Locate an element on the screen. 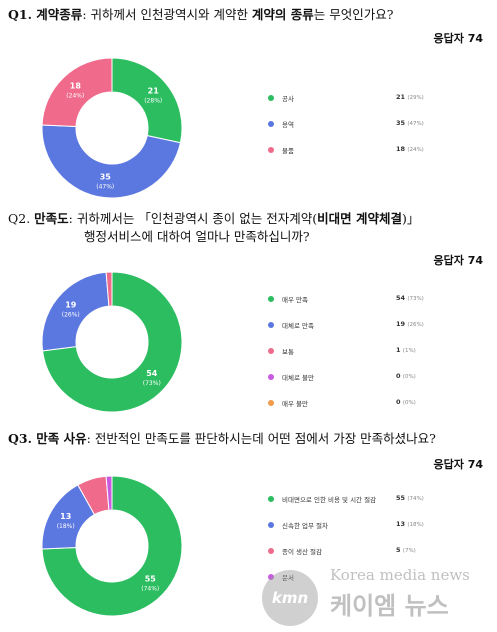 This screenshot has height=632, width=497. legend-percent: (26%) is located at coordinates (415, 325).